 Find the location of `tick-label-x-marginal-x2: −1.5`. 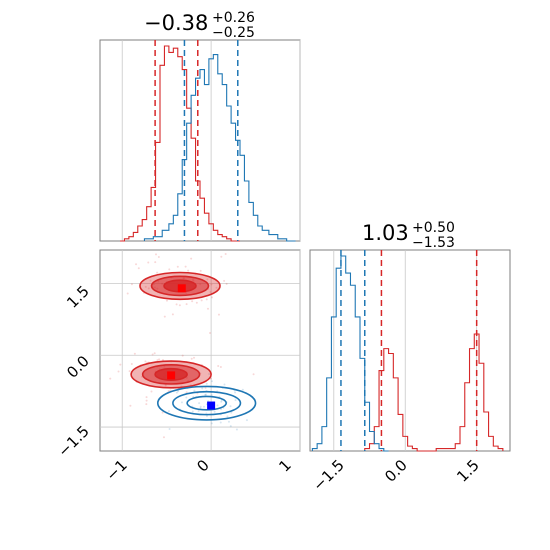

tick-label-x-marginal-x2: −1.5 is located at coordinates (328, 475).